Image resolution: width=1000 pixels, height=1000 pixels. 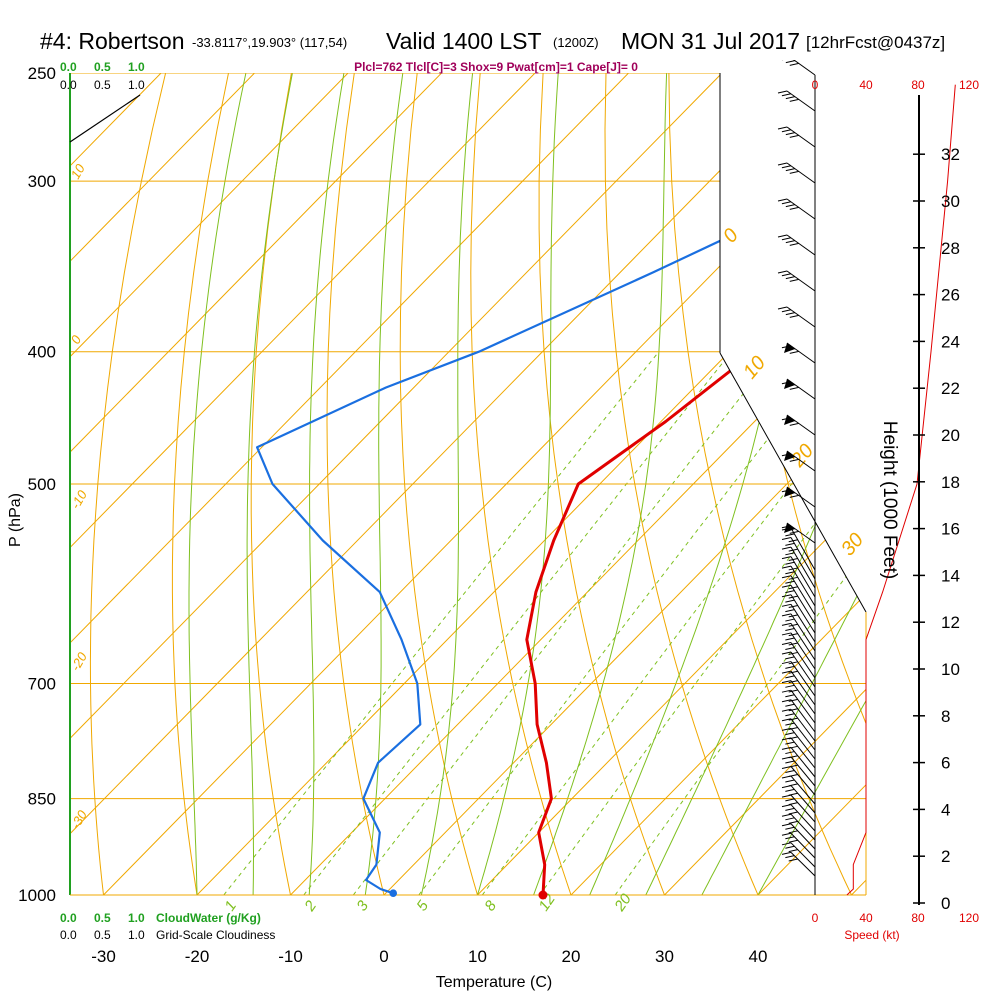 I want to click on height-tick-label: 10, so click(x=950, y=669).